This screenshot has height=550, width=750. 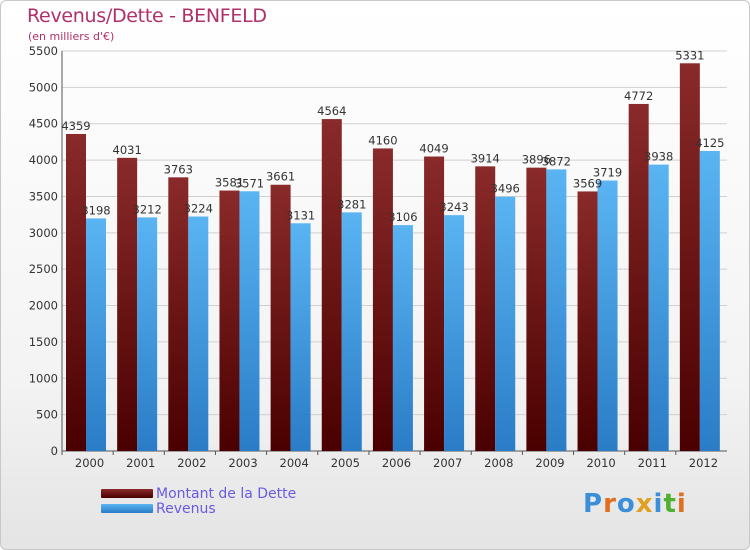 I want to click on bar-revenus-2001, so click(x=147, y=334).